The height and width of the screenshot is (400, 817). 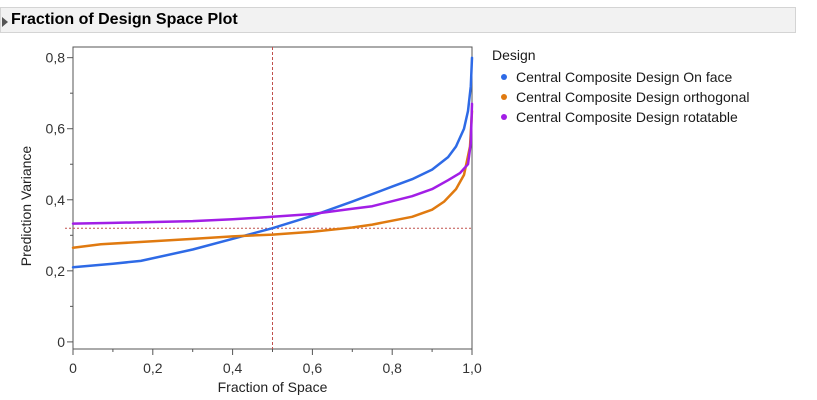 I want to click on legend-item-rotatable: Central Composite Design rotatable, so click(x=620, y=117).